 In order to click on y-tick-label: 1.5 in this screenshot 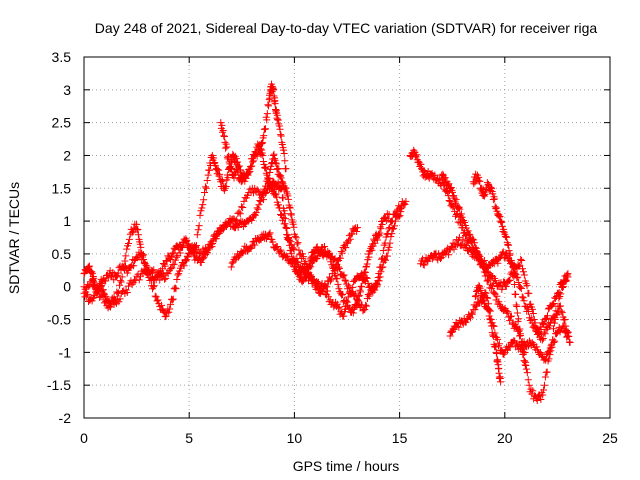, I will do `click(62, 188)`.